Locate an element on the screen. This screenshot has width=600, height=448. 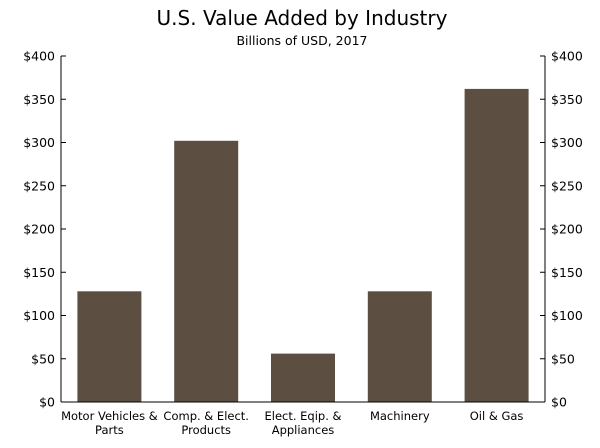
right-tick-label: $100 is located at coordinates (567, 315).